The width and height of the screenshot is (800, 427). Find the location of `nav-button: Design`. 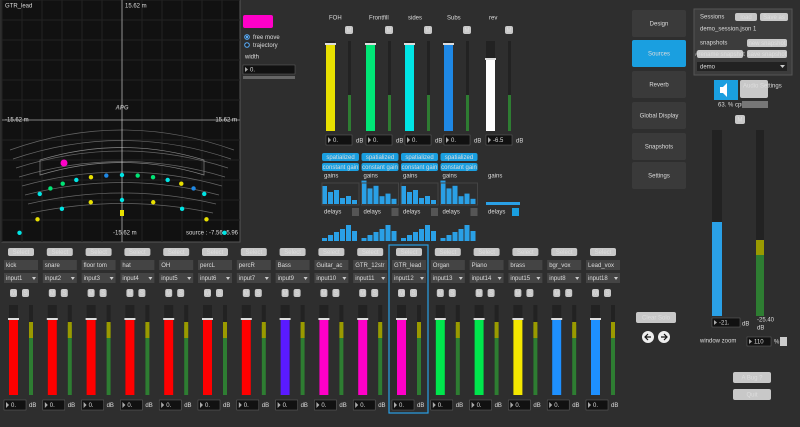

nav-button: Design is located at coordinates (659, 25).